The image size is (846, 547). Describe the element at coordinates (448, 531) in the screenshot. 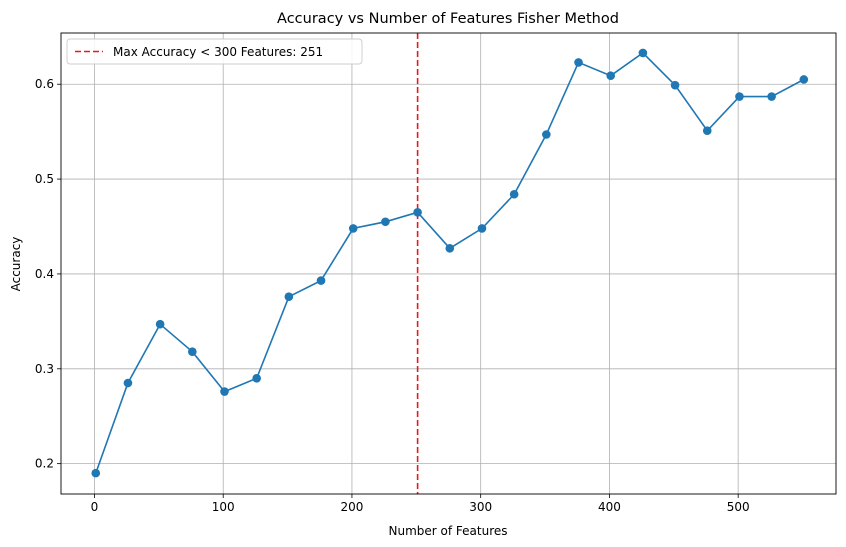

I see `x-axis-title: Number of Features` at that location.